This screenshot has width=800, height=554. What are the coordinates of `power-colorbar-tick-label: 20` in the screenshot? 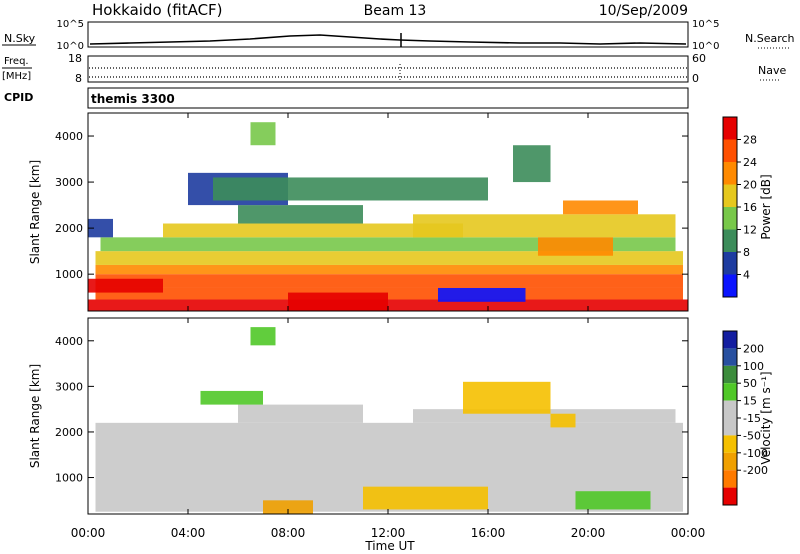 It's located at (750, 185).